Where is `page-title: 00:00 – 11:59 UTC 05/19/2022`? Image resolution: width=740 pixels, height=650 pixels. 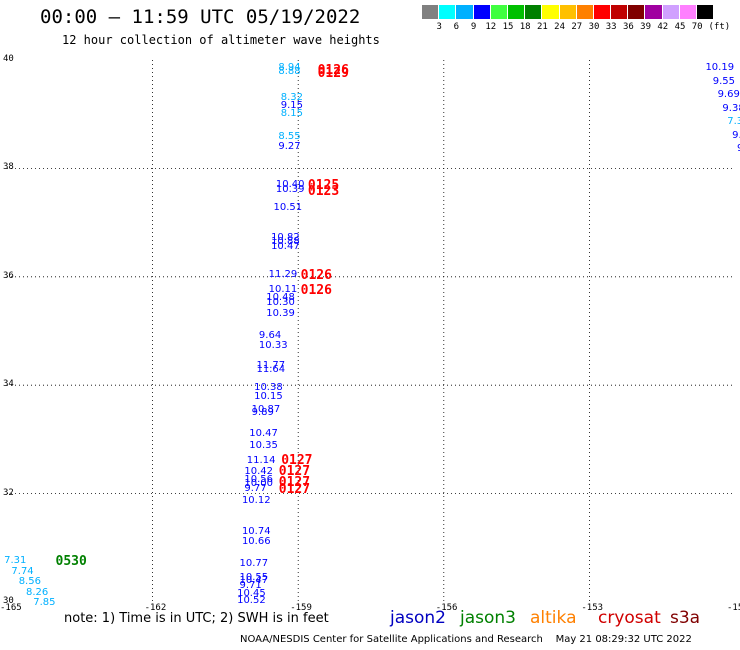 page-title: 00:00 – 11:59 UTC 05/19/2022 is located at coordinates (200, 17).